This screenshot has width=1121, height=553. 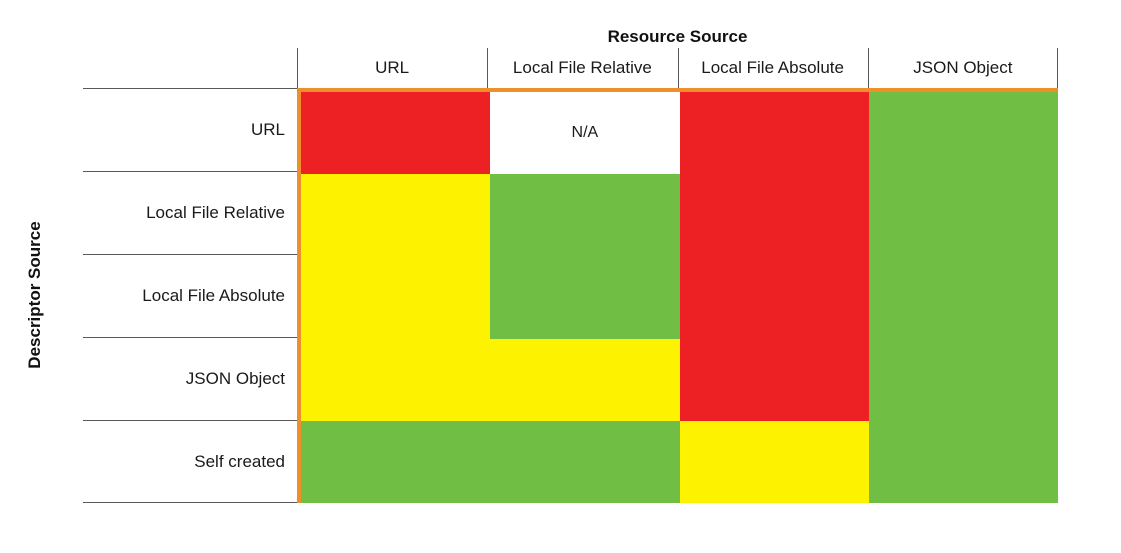 I want to click on column-header-url: URL, so click(x=392, y=67).